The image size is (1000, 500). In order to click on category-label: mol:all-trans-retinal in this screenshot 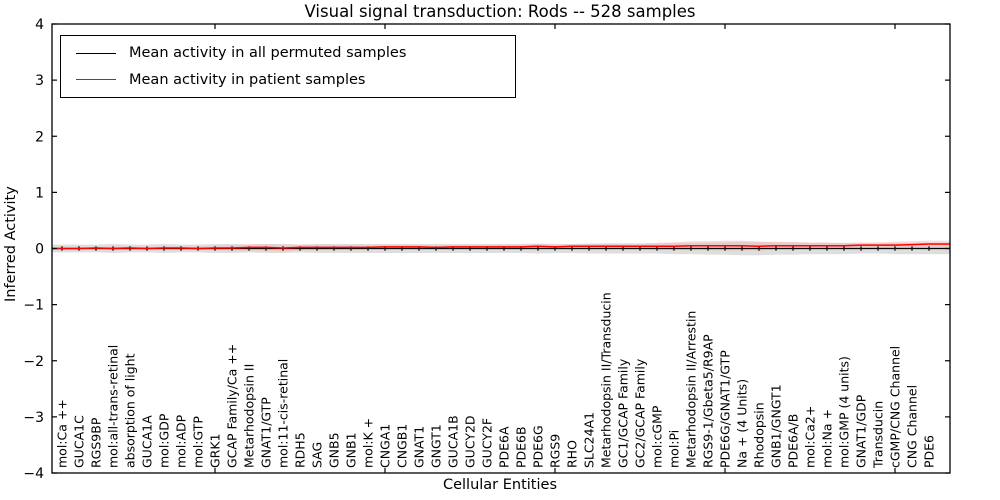, I will do `click(113, 406)`.